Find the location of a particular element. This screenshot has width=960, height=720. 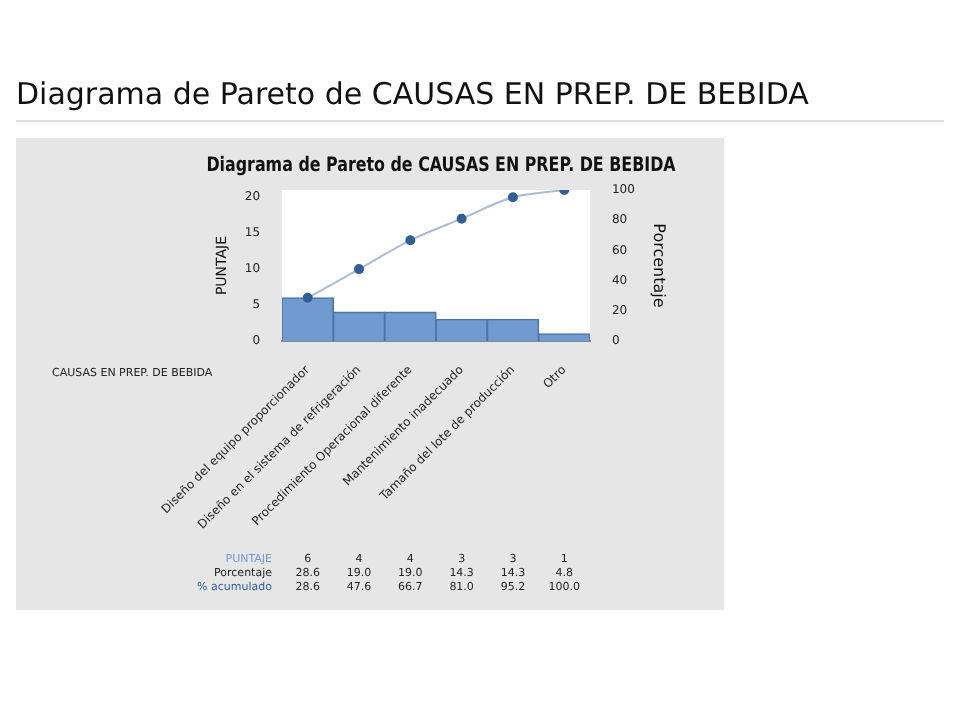

chart-subtitle: Diagrama de Pareto de CAUSAS EN PREP. DE BEBIDA is located at coordinates (441, 166).